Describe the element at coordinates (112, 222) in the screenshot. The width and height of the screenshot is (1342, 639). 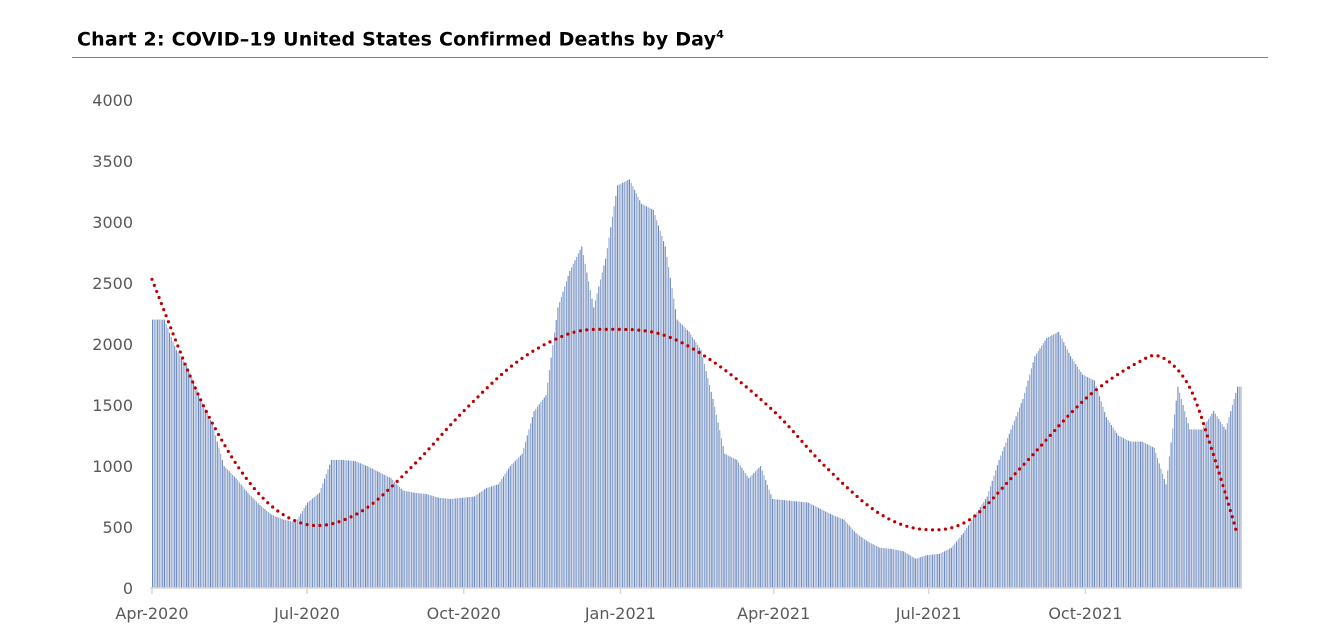
I see `y-tick-label: 3000` at that location.